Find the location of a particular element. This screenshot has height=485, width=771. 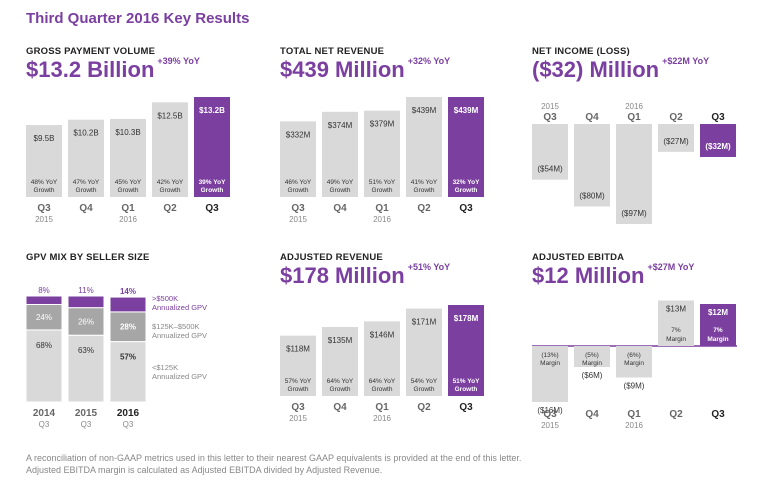

growth-label: 49% YoY is located at coordinates (340, 182).